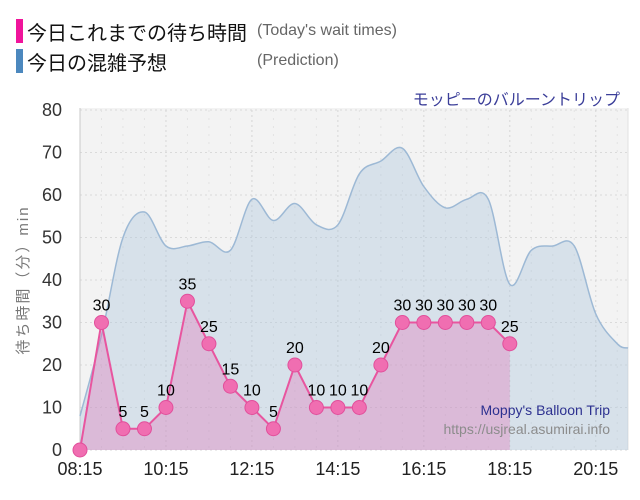 The height and width of the screenshot is (500, 640). I want to click on y-tick-label: 70, so click(52, 153).